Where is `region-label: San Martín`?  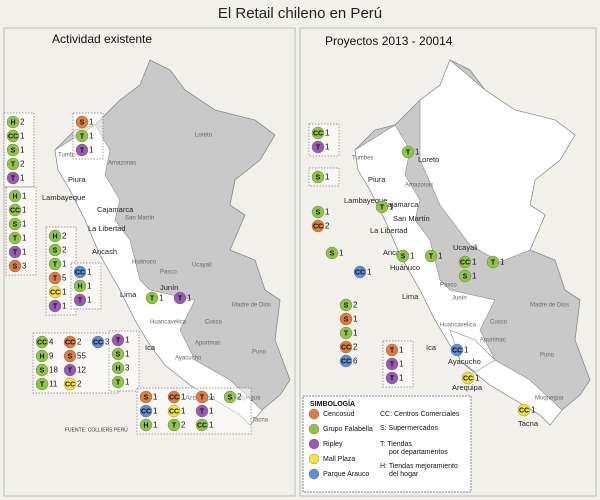
region-label: San Martín is located at coordinates (411, 218).